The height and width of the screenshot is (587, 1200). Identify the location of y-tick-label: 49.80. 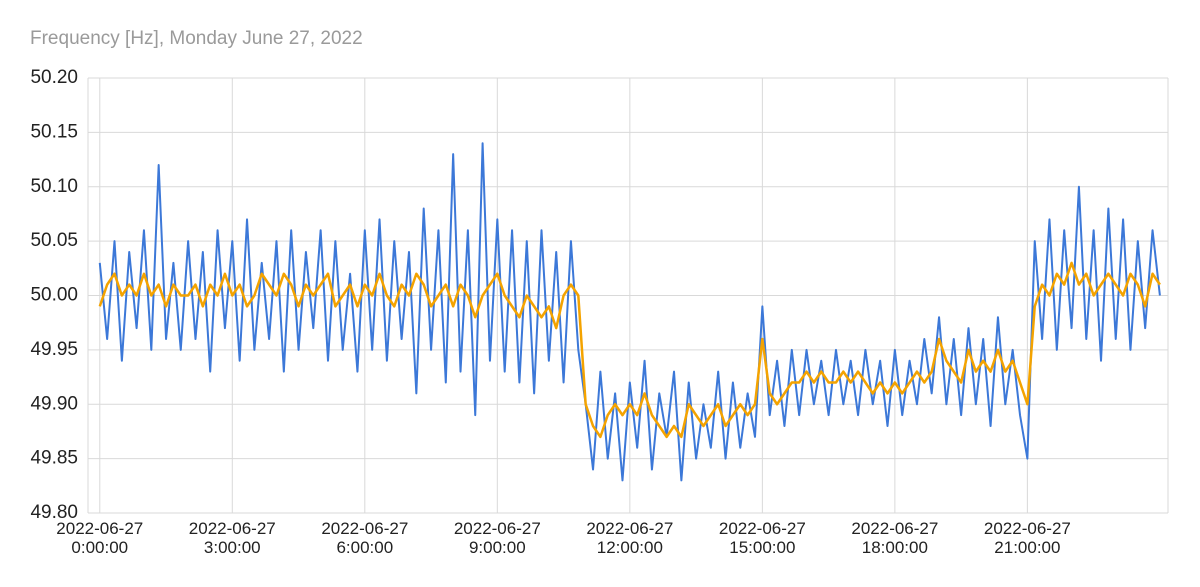
(54, 512).